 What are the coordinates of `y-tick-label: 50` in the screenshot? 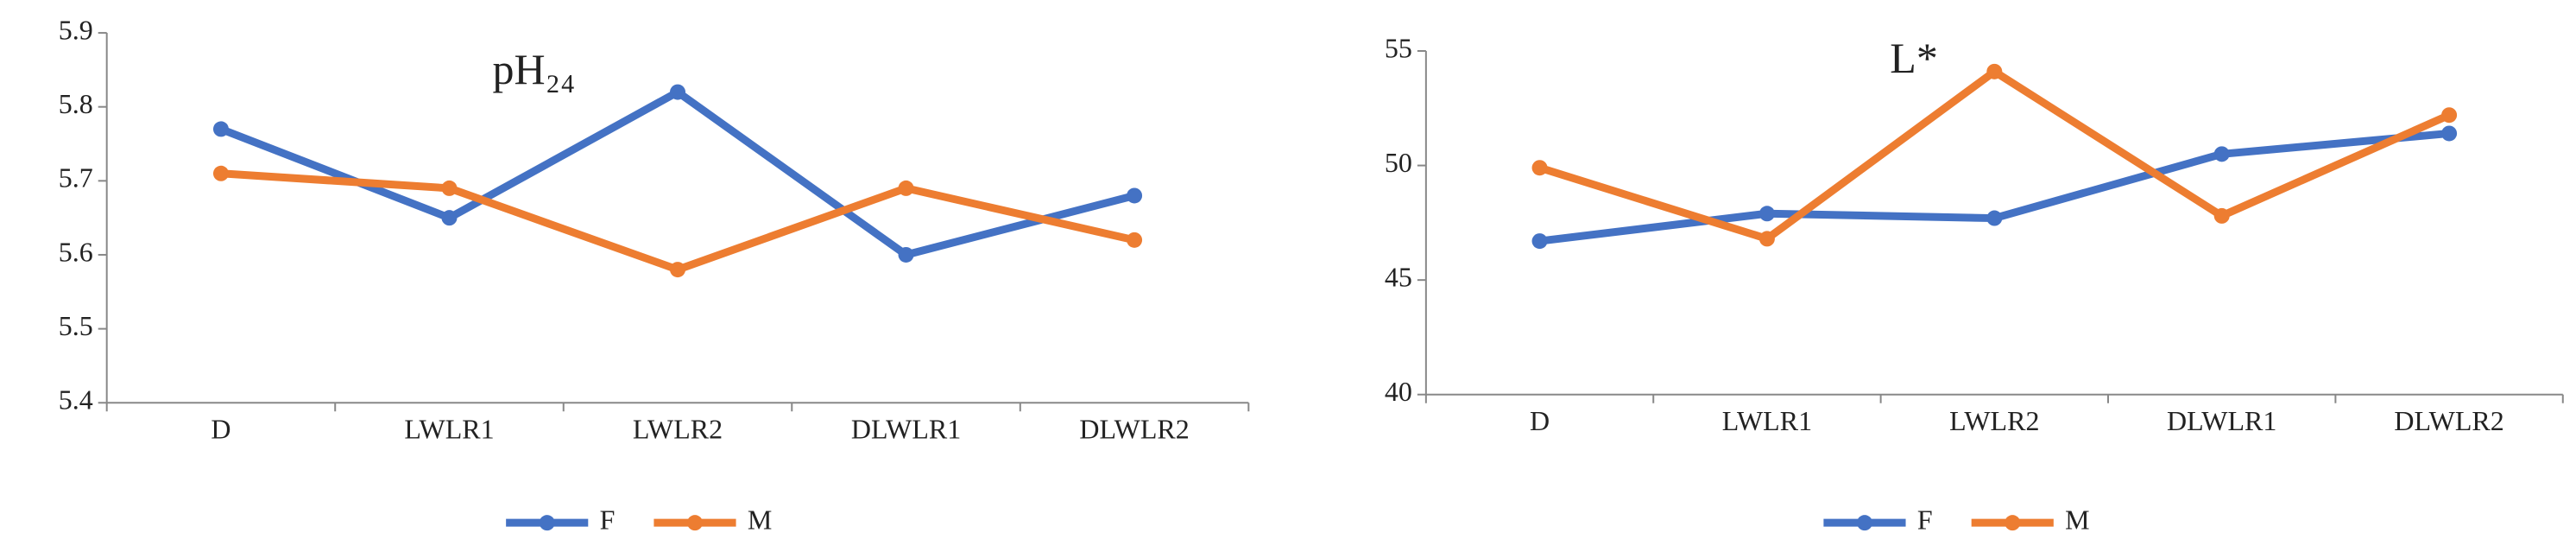 It's located at (1398, 162).